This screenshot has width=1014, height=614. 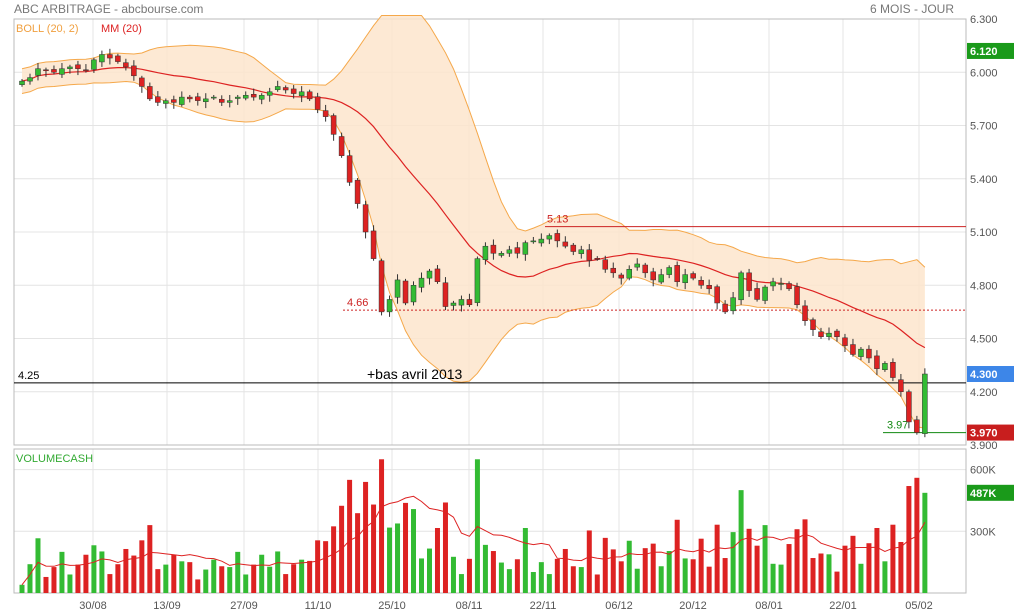 I want to click on y-tick-label: 5.700, so click(x=984, y=127).